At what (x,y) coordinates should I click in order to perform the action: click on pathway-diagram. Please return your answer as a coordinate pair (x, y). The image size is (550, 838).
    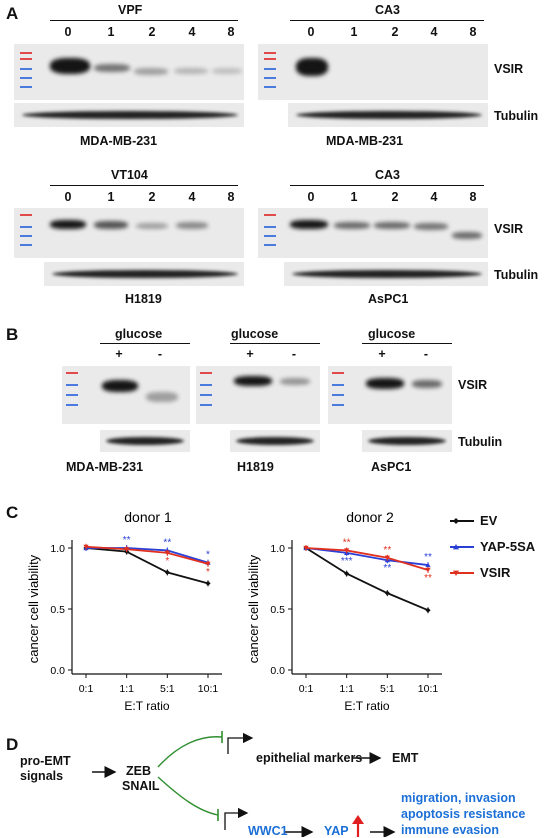
    Looking at the image, I should click on (244, 784).